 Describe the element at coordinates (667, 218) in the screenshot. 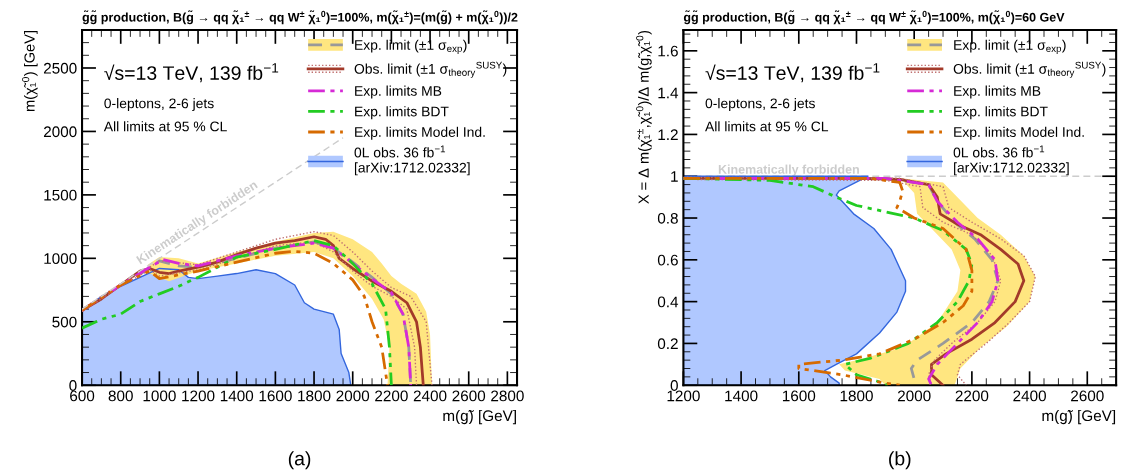

I see `y-tick-label: 0.8` at that location.